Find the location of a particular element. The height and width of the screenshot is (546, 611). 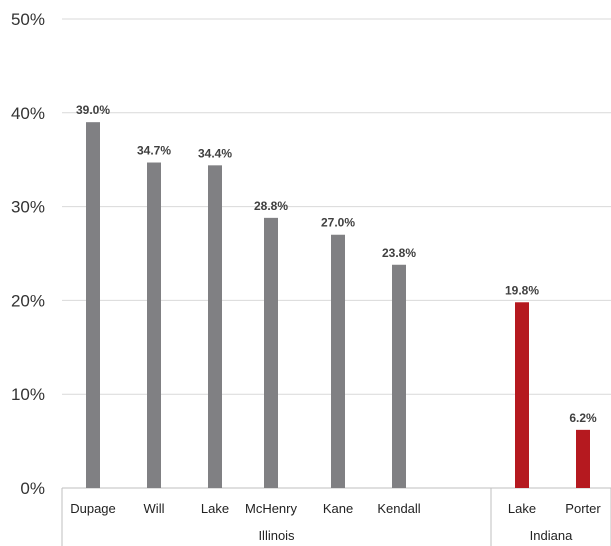

x-tick-label: McHenry is located at coordinates (271, 508).